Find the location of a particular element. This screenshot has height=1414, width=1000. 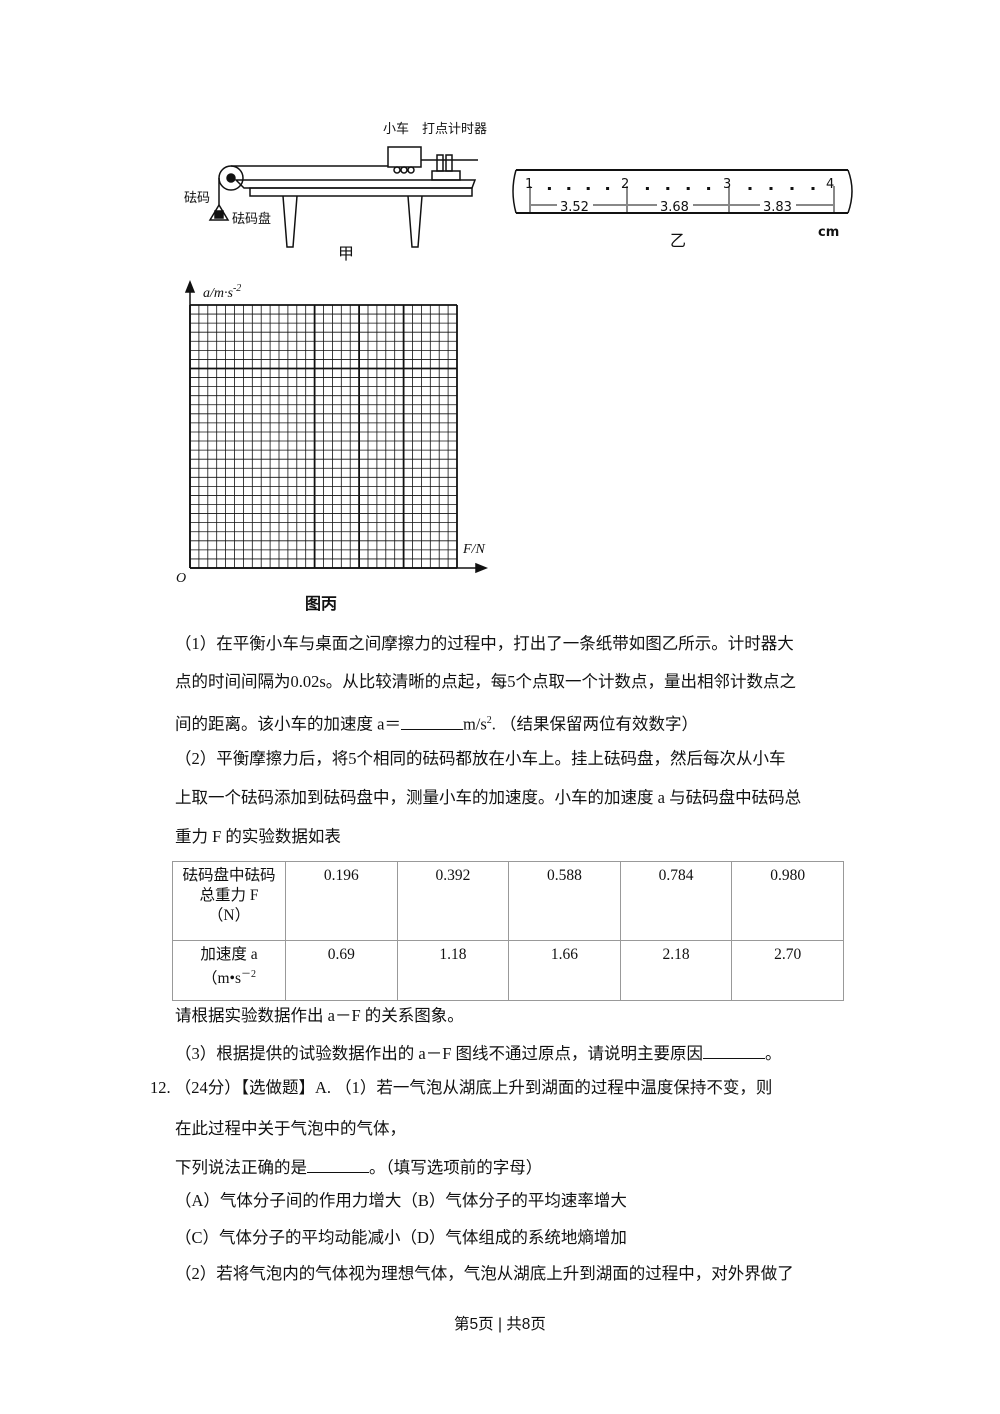

point-label: 2 is located at coordinates (625, 184).